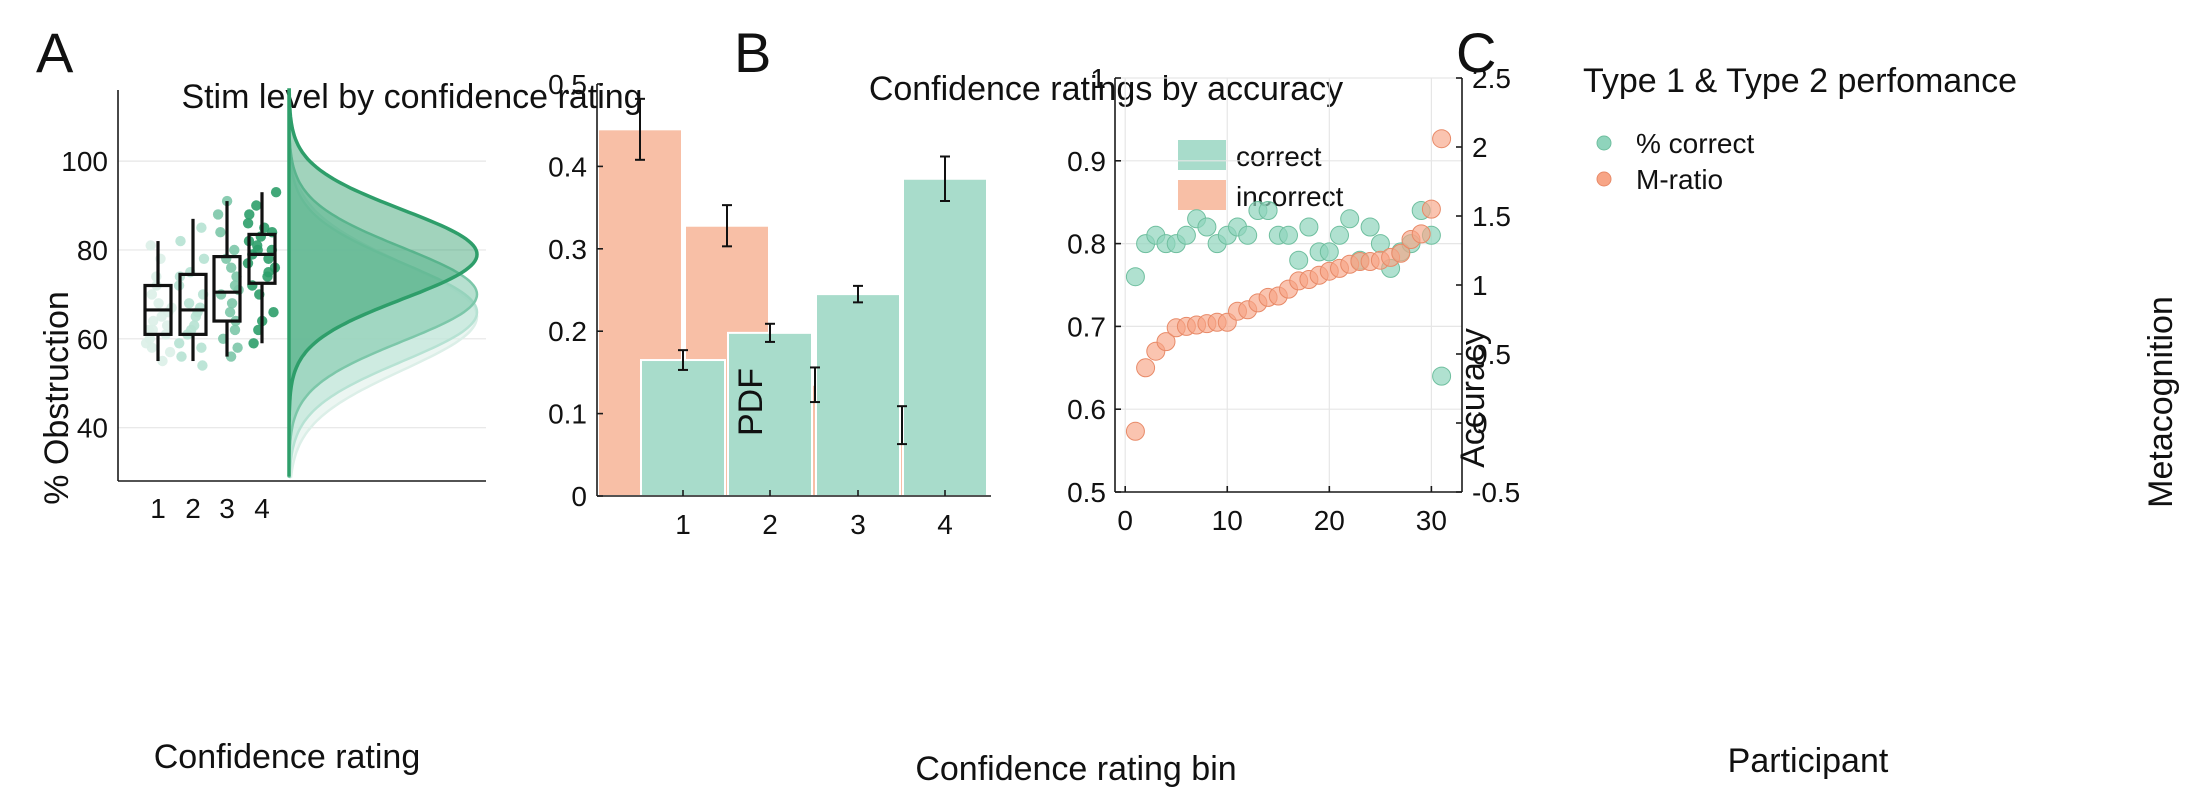 This screenshot has width=2188, height=788. What do you see at coordinates (1227, 520) in the screenshot?
I see `panel-c-x-tick-label: 10` at bounding box center [1227, 520].